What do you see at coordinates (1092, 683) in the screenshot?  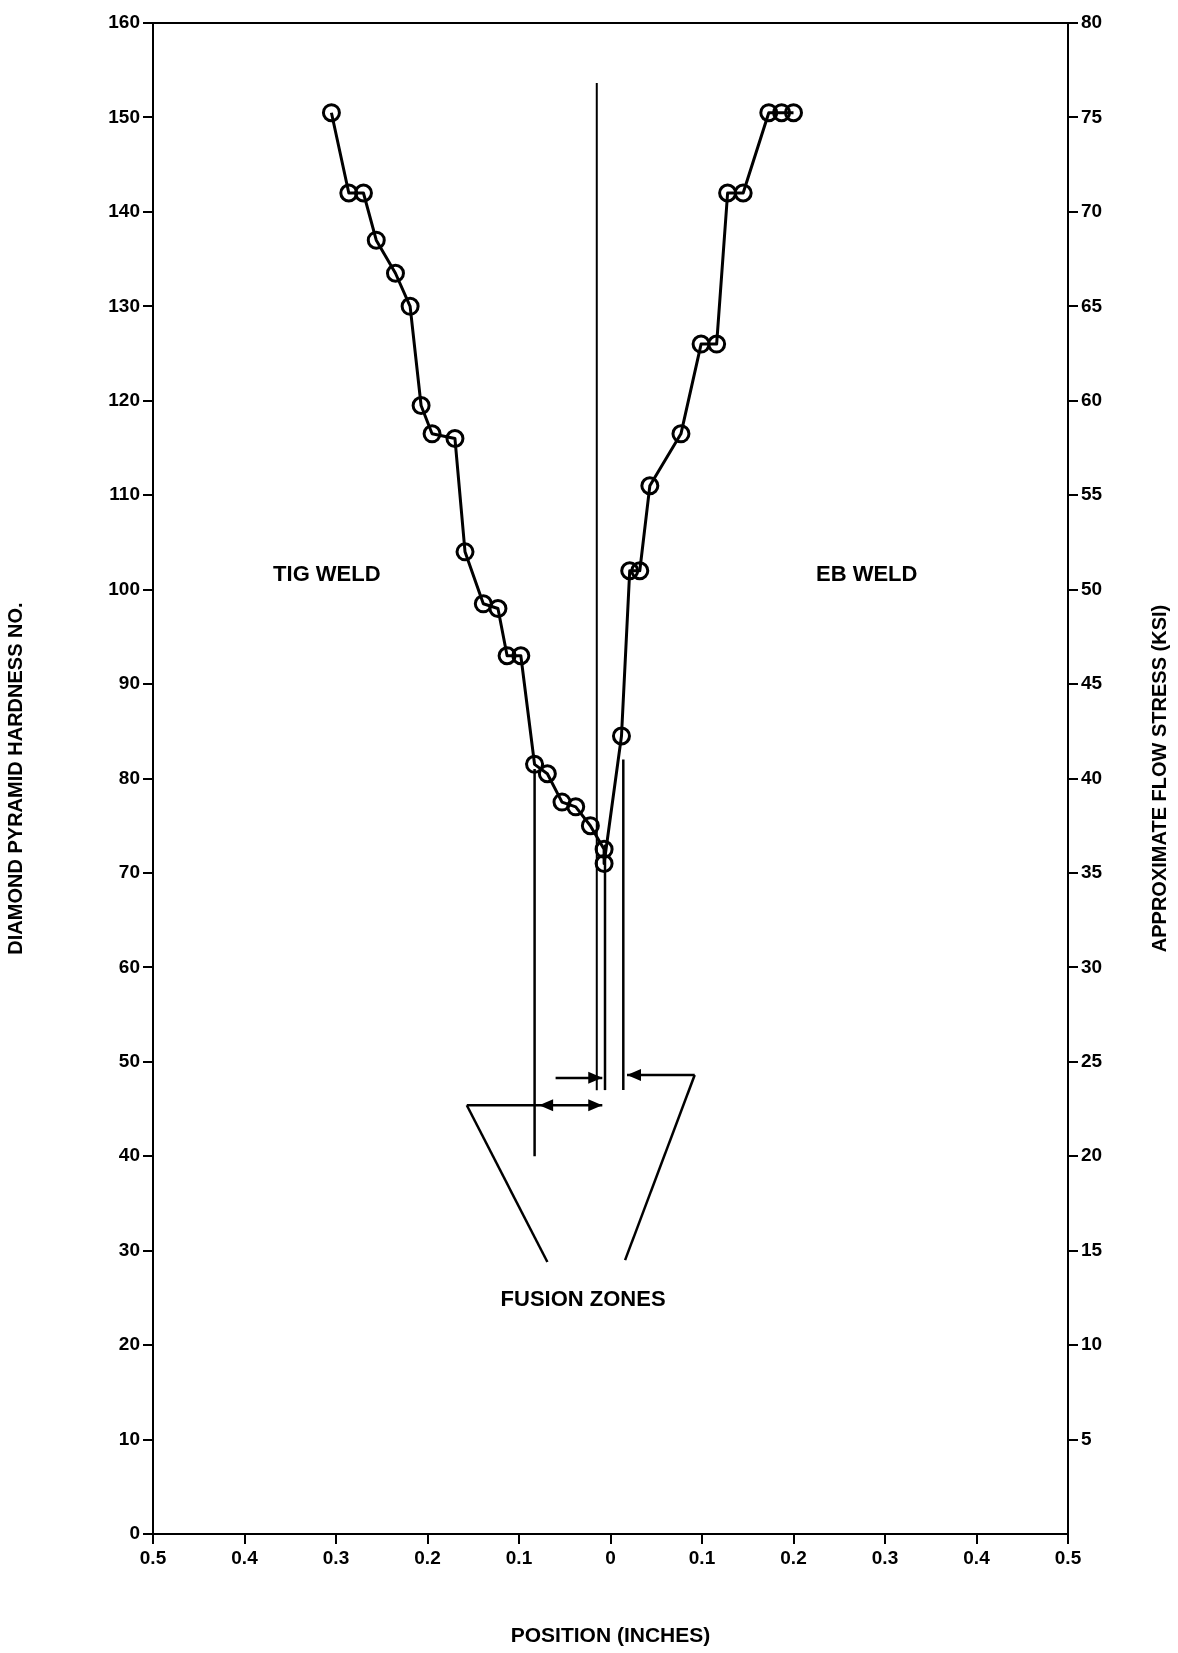 I see `y2-tick-label: 45` at bounding box center [1092, 683].